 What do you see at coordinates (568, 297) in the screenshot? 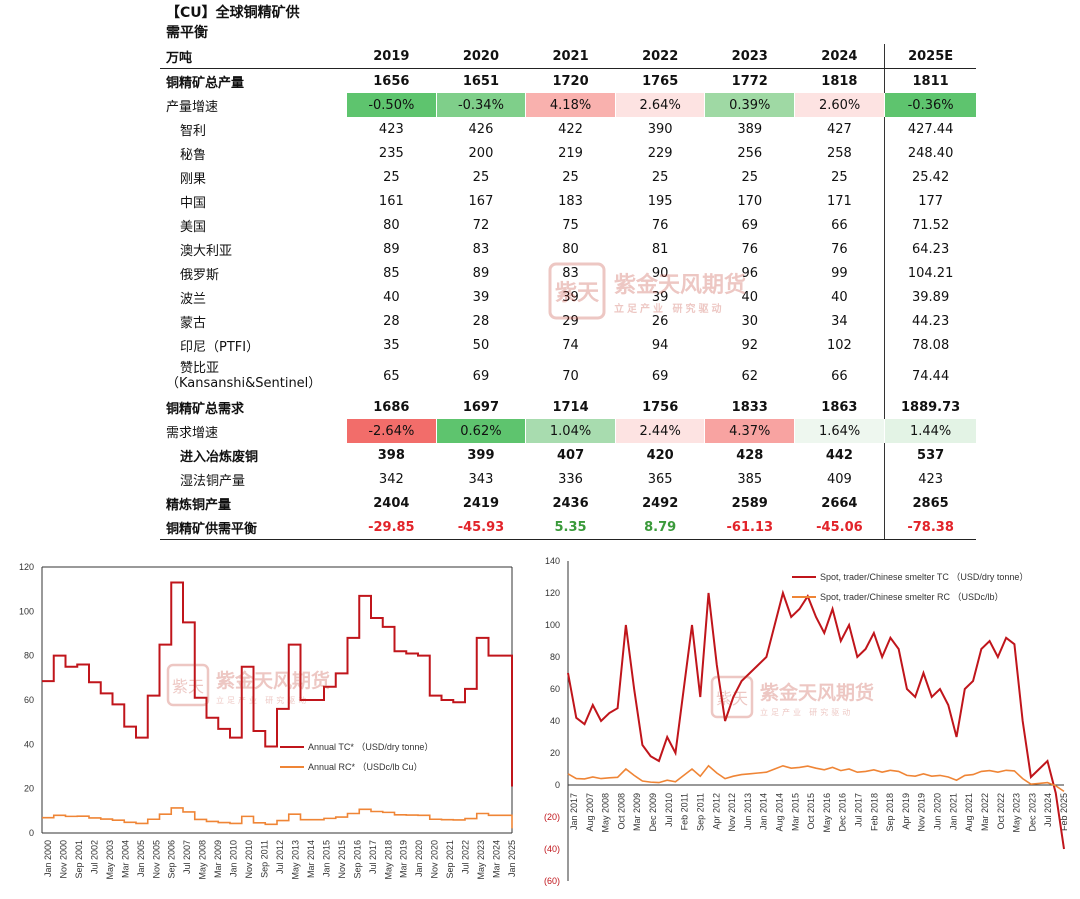
I see `table-row: 波兰 40 39 39 39 40 40 39.89` at bounding box center [568, 297].